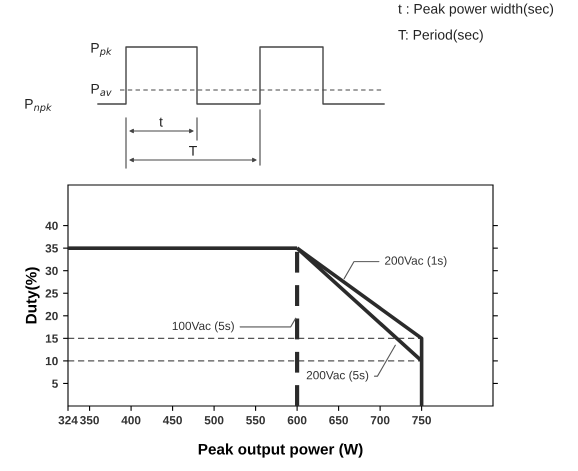 This screenshot has height=471, width=578. Describe the element at coordinates (101, 50) in the screenshot. I see `text: P$_{pk}$` at that location.